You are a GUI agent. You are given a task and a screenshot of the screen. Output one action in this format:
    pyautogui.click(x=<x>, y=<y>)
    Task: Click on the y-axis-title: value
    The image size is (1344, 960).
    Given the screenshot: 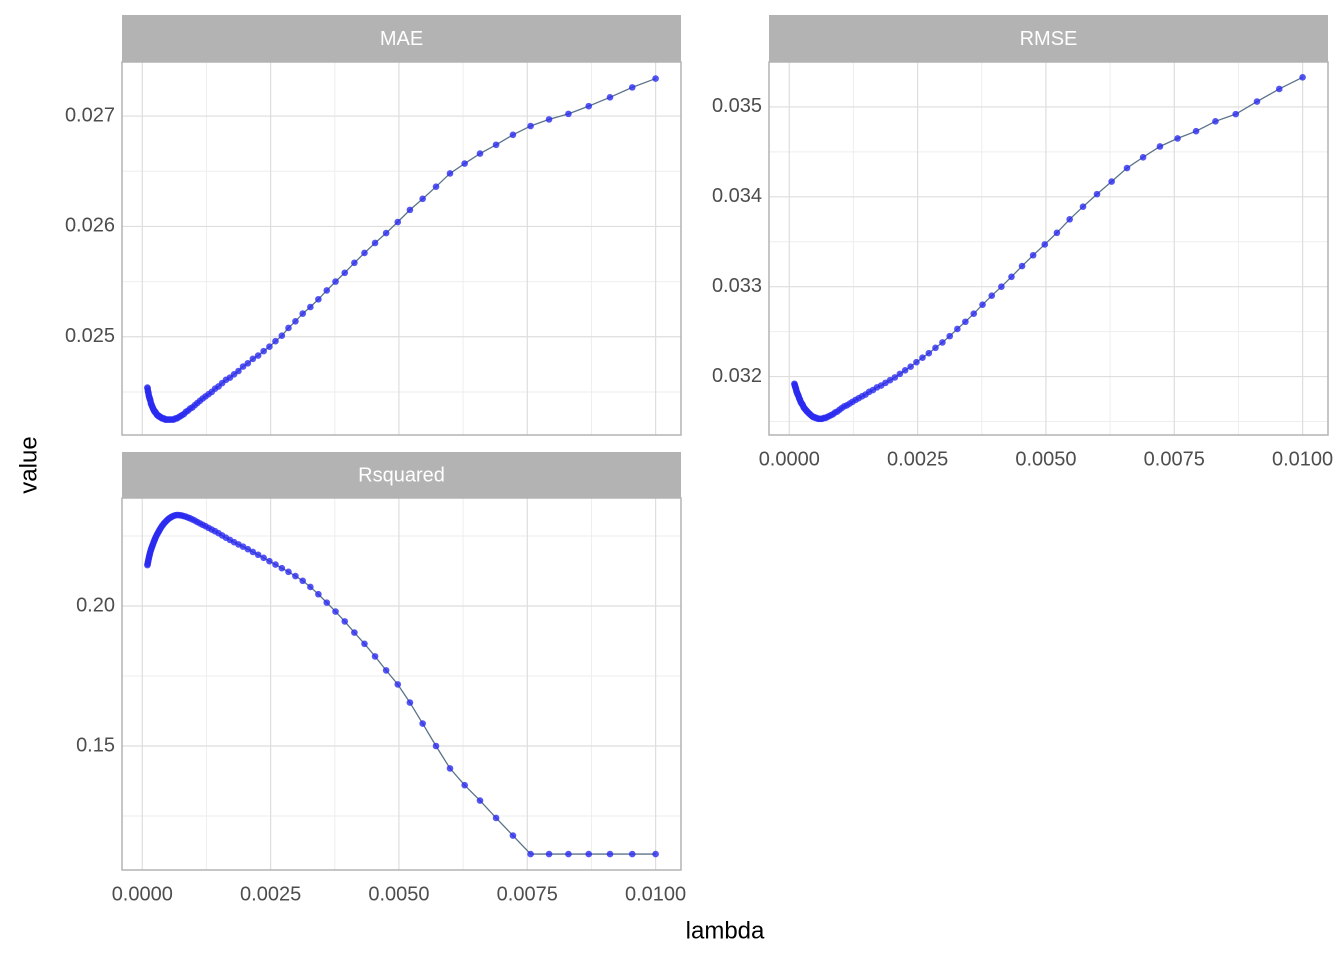 What is the action you would take?
    pyautogui.click(x=28, y=464)
    